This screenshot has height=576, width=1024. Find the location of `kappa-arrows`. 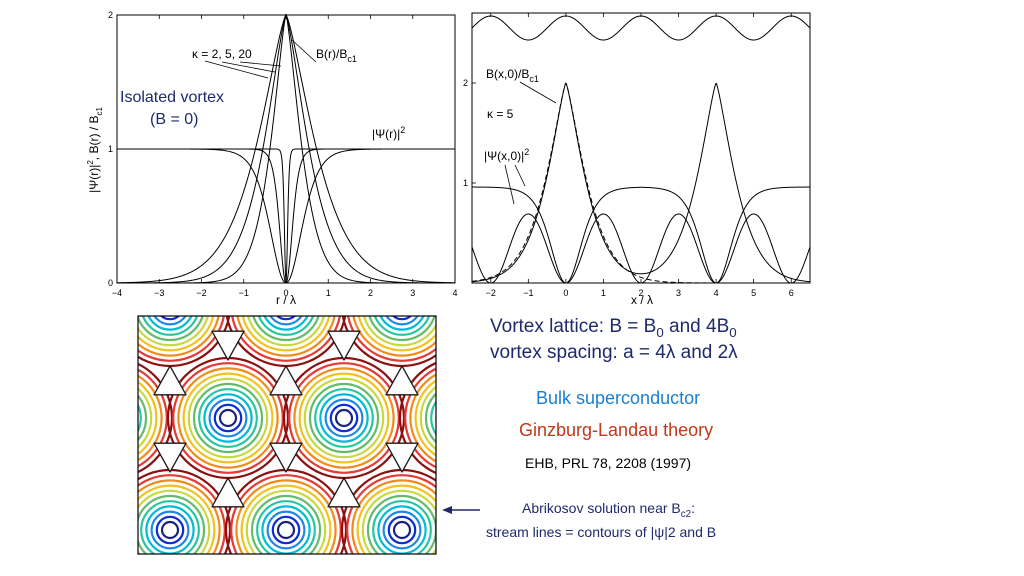

kappa-arrows is located at coordinates (243, 69).